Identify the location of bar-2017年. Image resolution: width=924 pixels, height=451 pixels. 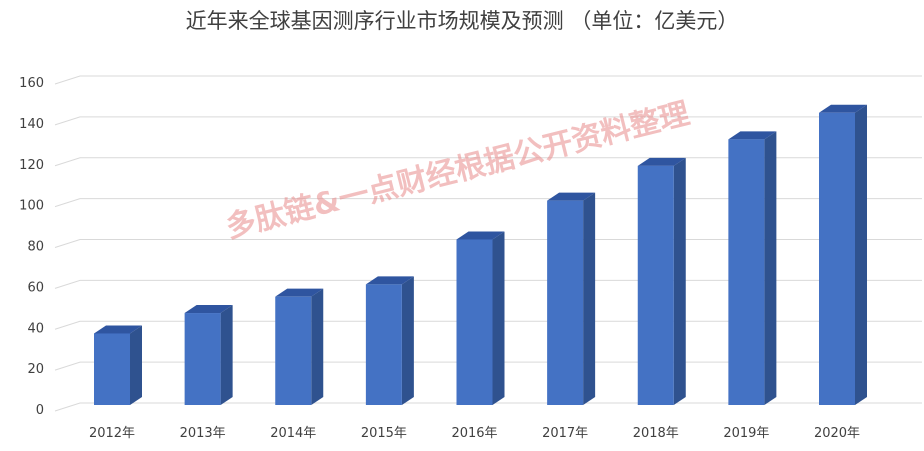
(571, 298).